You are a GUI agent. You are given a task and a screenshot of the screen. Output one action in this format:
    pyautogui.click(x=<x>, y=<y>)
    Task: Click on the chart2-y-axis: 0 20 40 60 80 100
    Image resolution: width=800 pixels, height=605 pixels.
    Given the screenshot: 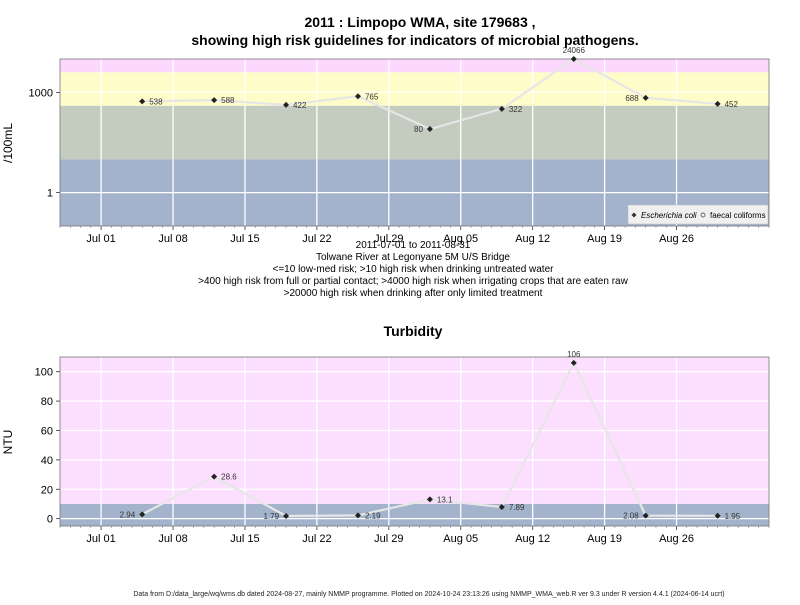 What is the action you would take?
    pyautogui.click(x=47, y=446)
    